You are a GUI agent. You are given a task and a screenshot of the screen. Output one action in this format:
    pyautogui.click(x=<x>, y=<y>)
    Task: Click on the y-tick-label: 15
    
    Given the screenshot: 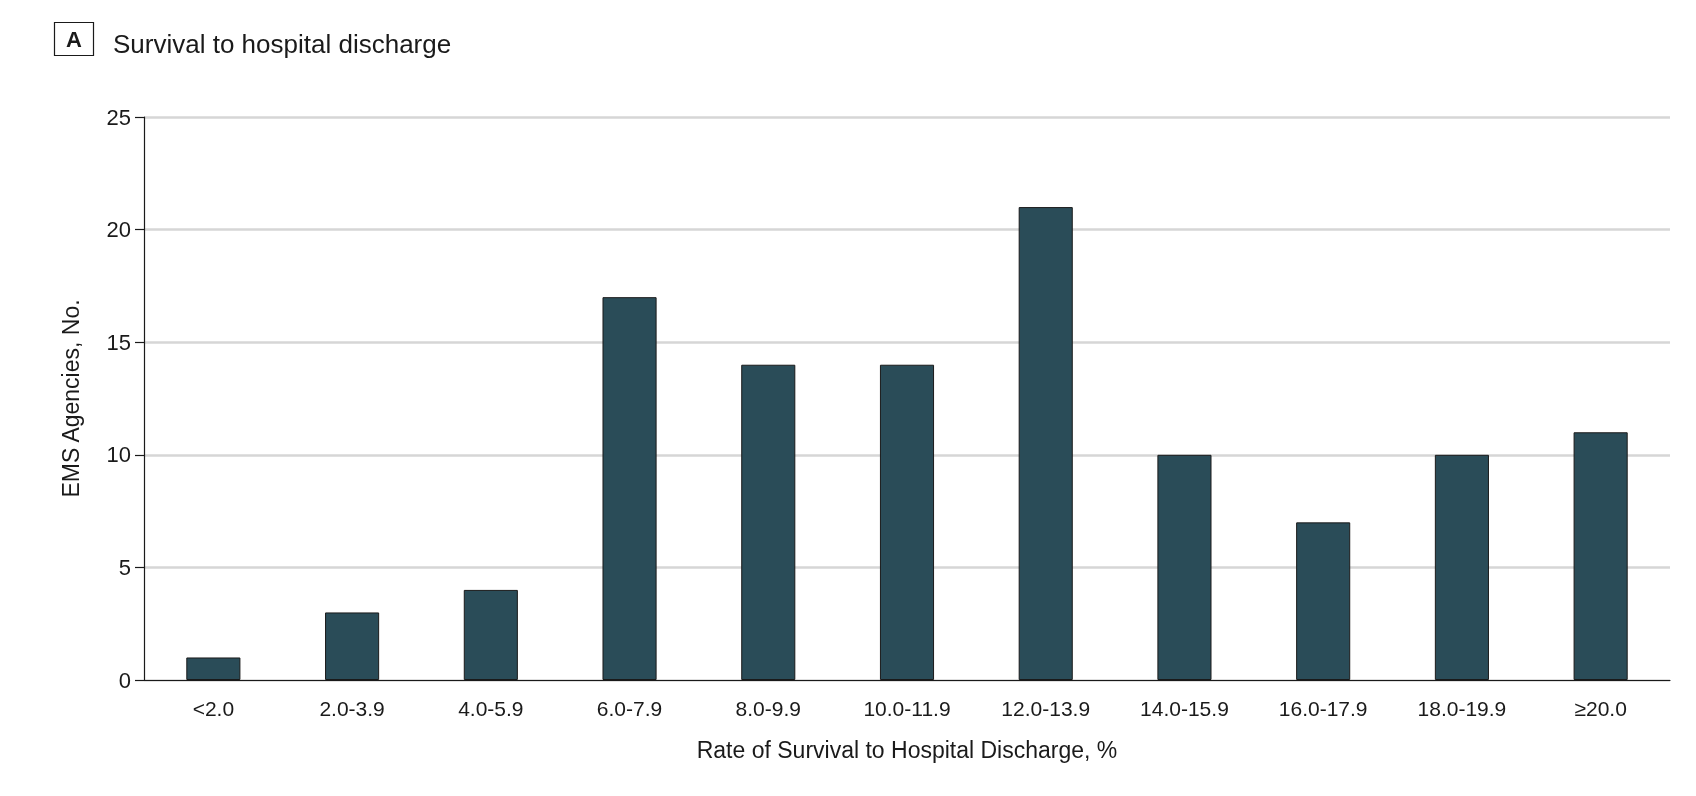 What is the action you would take?
    pyautogui.click(x=118, y=342)
    